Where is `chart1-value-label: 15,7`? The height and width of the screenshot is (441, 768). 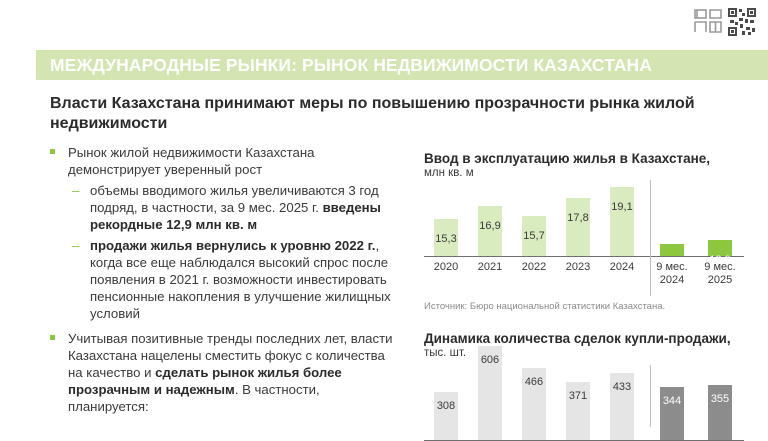 chart1-value-label: 15,7 is located at coordinates (534, 236).